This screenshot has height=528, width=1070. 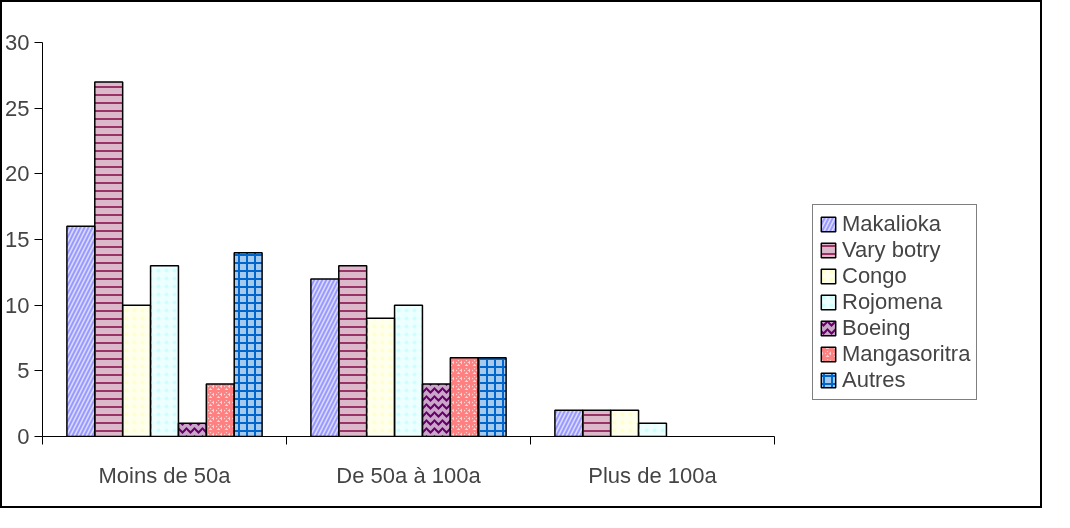 I want to click on legend-label: Rojomena, so click(x=892, y=302).